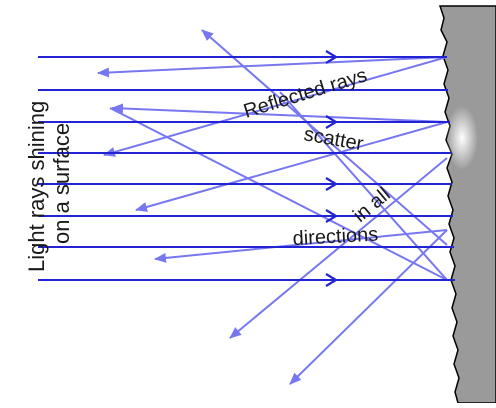 Image resolution: width=496 pixels, height=408 pixels. Describe the element at coordinates (305, 93) in the screenshot. I see `reflected-rays-label: Reflected rays` at that location.